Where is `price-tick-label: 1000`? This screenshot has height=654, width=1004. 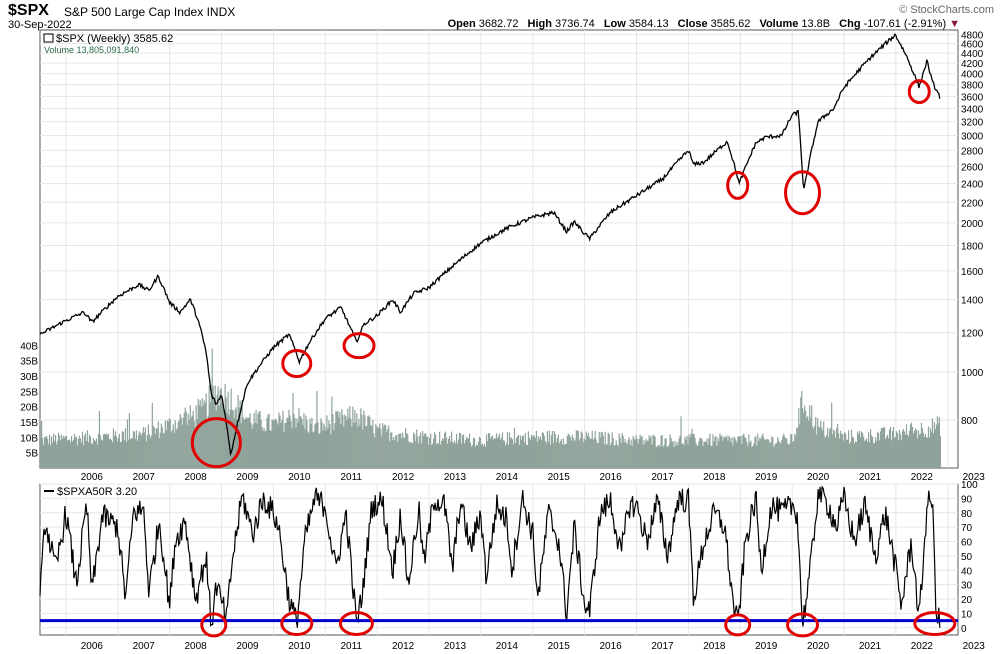
price-tick-label: 1000 is located at coordinates (972, 373).